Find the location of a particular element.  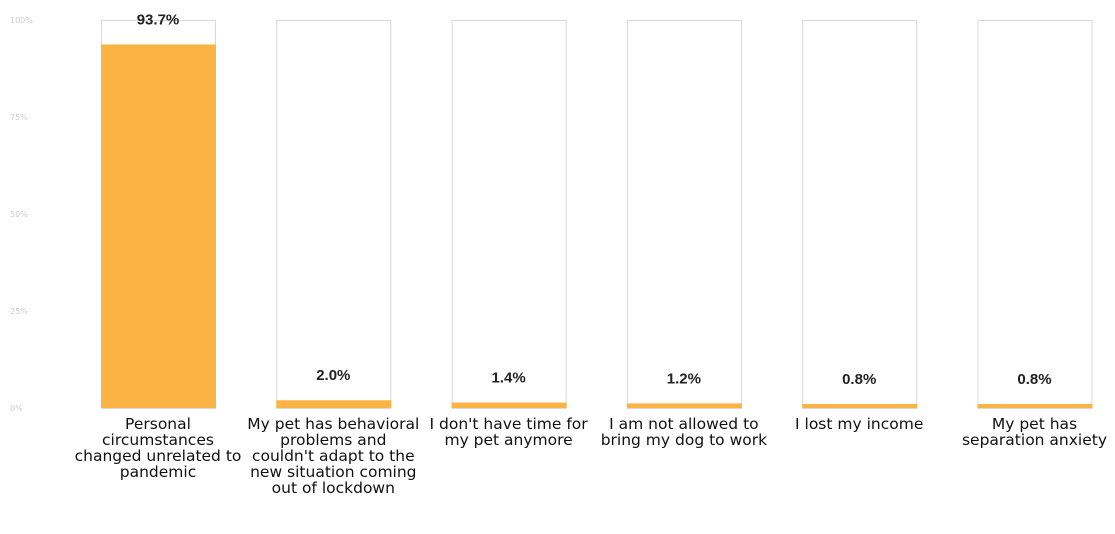

y-tick-label: 75% is located at coordinates (19, 117).